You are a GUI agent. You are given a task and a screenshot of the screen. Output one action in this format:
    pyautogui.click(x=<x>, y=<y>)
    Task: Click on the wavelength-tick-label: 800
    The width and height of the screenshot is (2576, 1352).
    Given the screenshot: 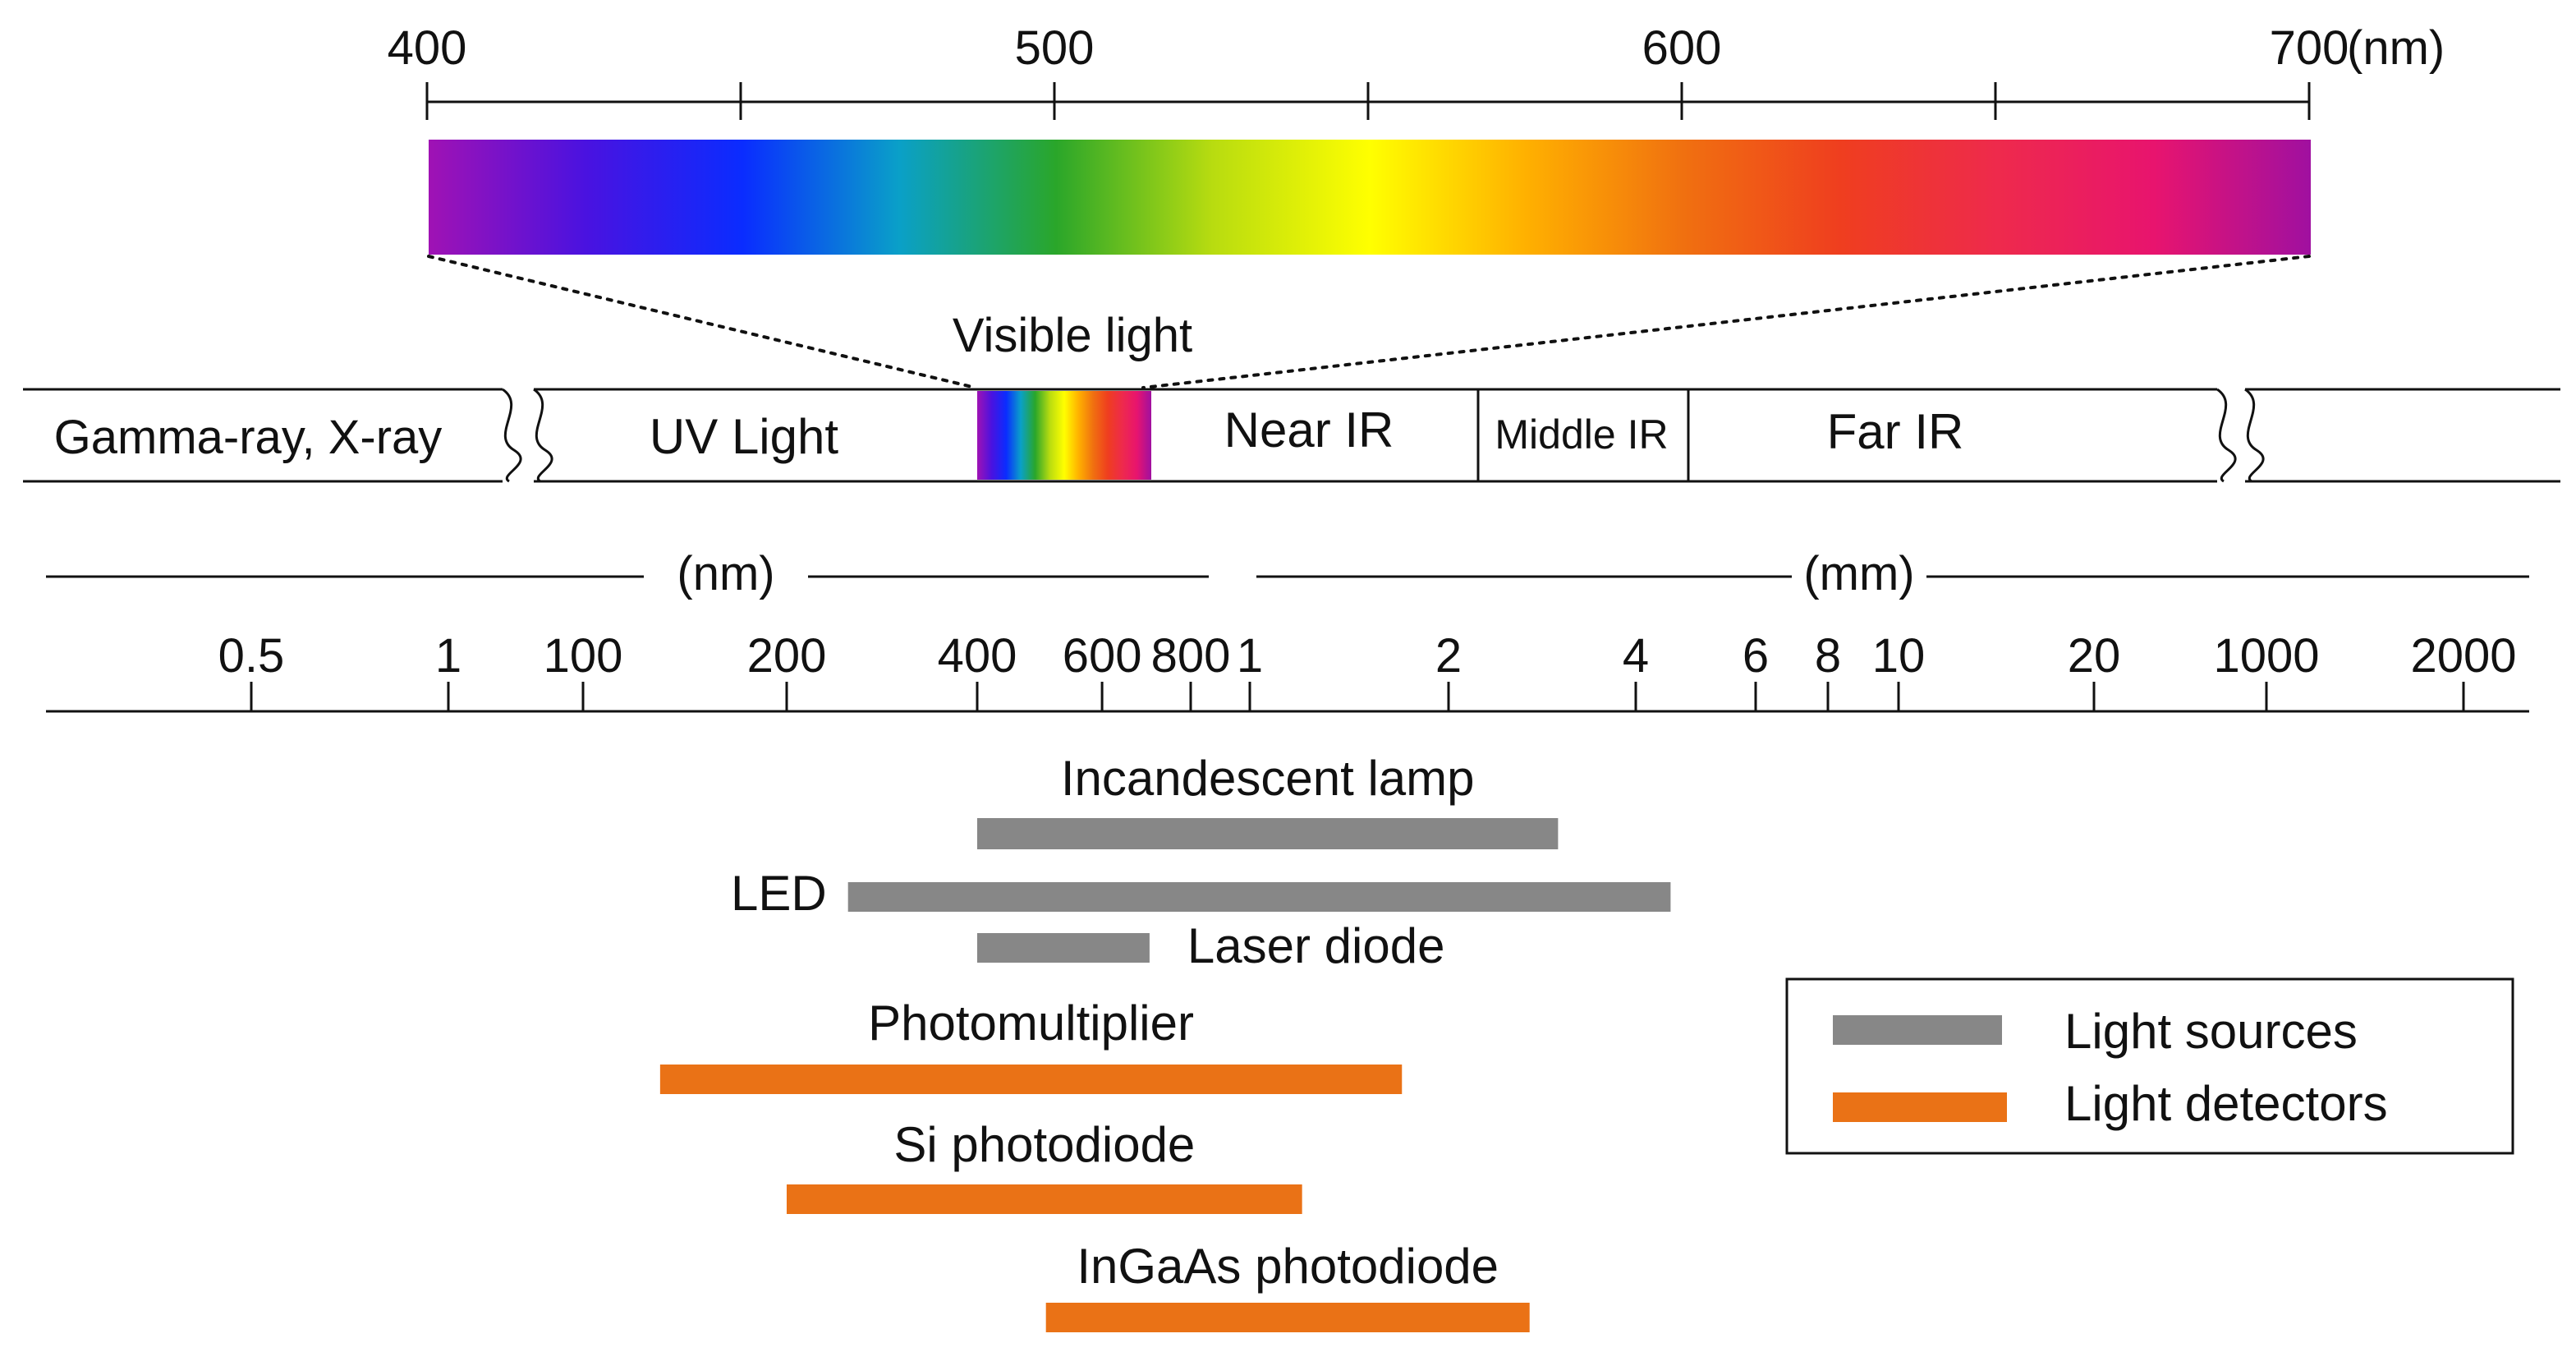 What is the action you would take?
    pyautogui.click(x=1191, y=656)
    